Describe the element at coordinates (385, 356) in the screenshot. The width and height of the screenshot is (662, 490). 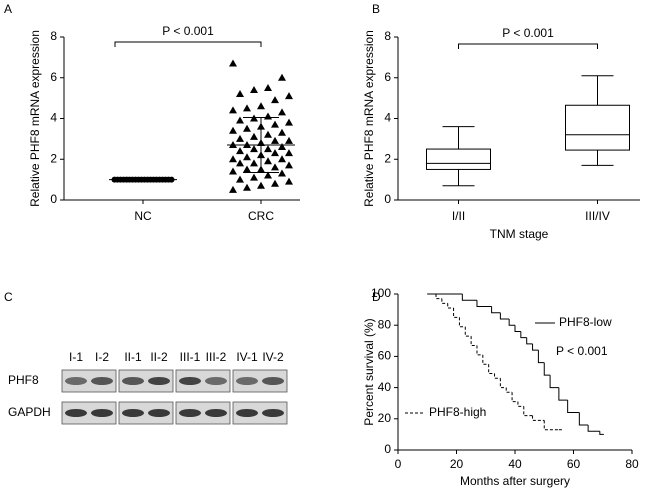
I see `y-tick-label: 60` at that location.